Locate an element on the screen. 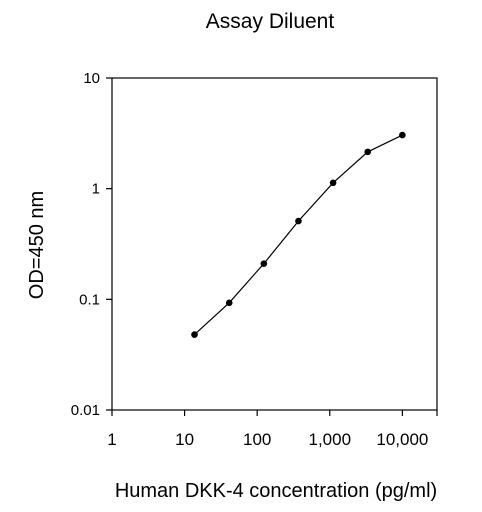 The image size is (482, 512). y-tick-label: 10 is located at coordinates (91, 78).